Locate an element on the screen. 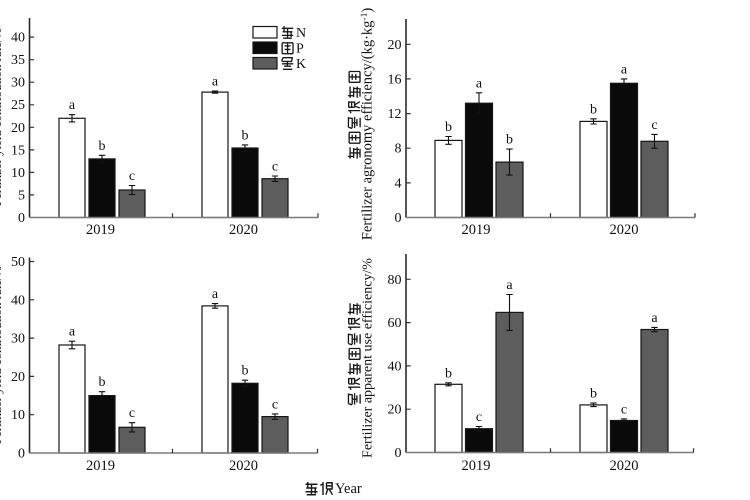 The height and width of the screenshot is (500, 750). svg-text: 4 is located at coordinates (398, 183).